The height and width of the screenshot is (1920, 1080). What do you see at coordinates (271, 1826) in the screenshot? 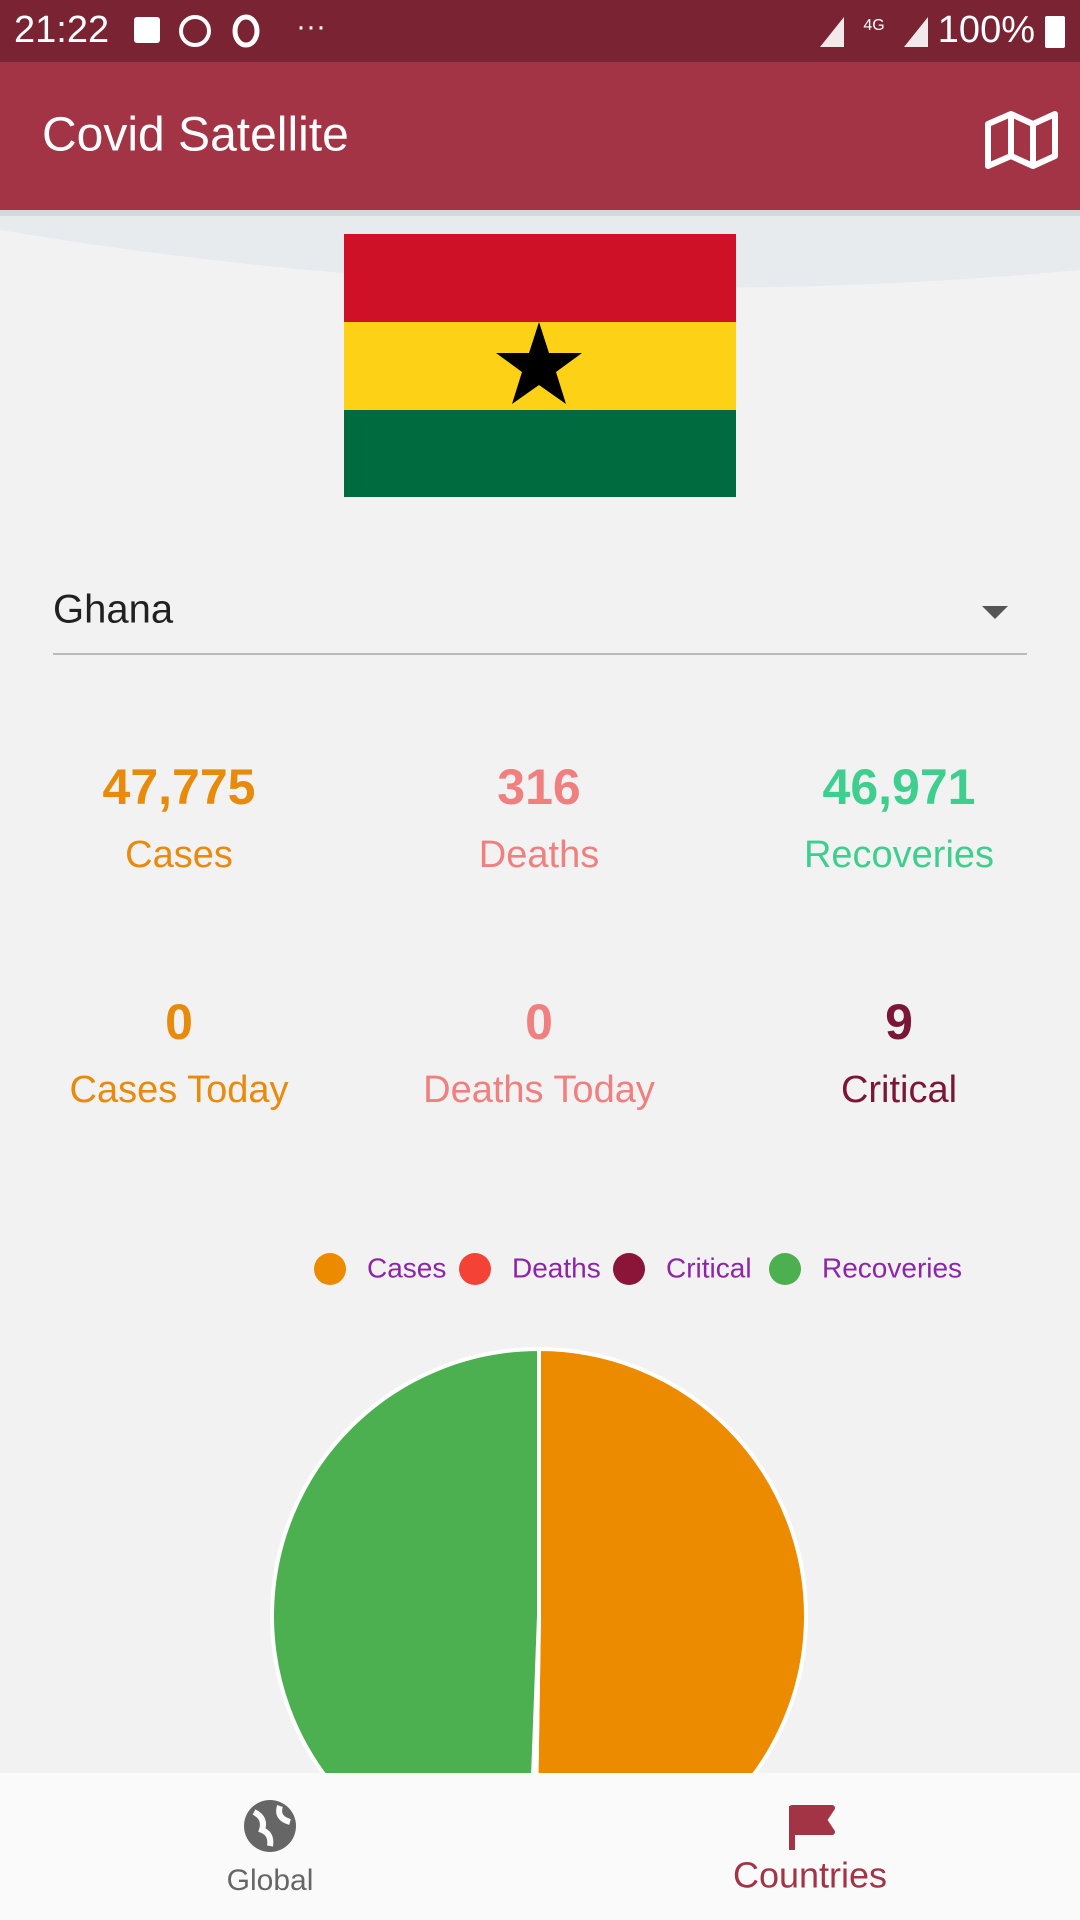
I see `global-icon-detail` at bounding box center [271, 1826].